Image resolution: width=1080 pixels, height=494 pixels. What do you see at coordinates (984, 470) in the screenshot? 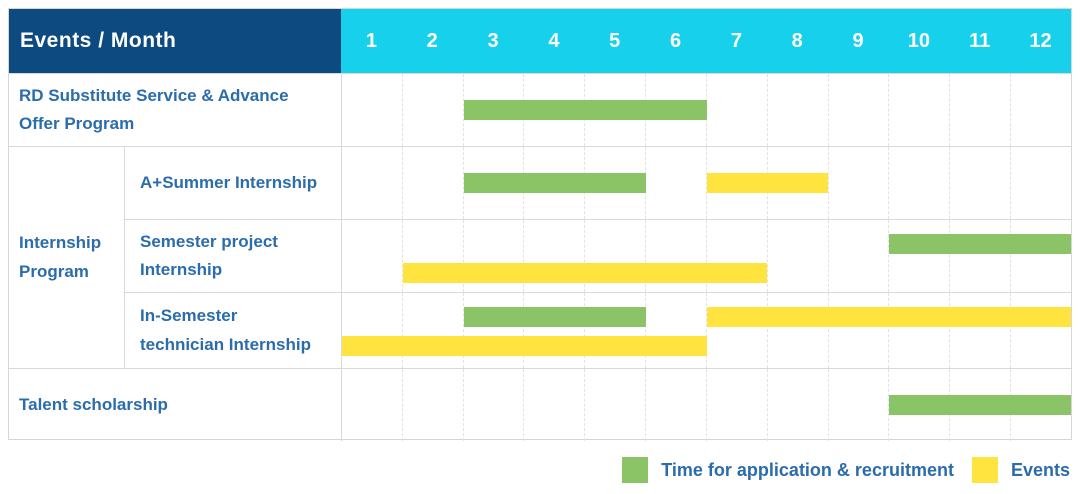
I see `yellow-swatch-icon` at bounding box center [984, 470].